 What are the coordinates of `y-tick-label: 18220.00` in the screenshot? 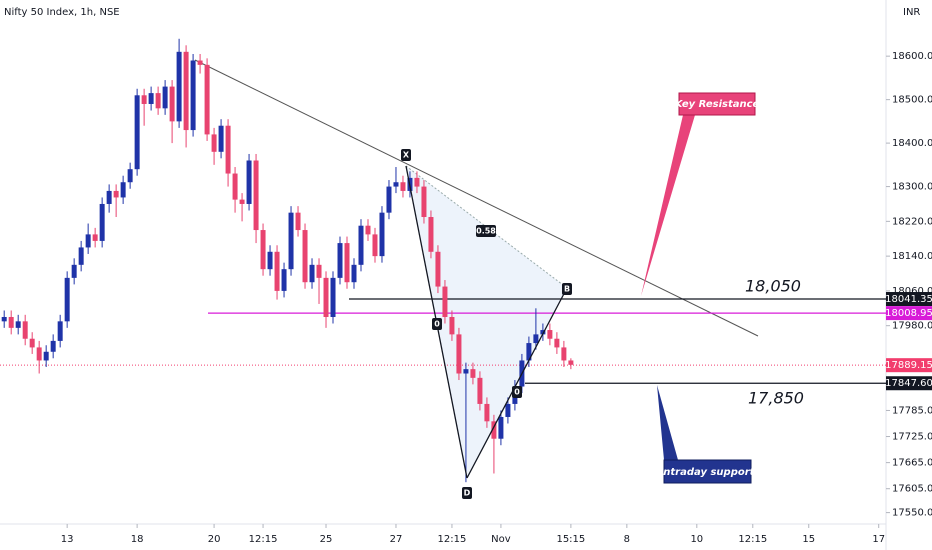 It's located at (912, 221).